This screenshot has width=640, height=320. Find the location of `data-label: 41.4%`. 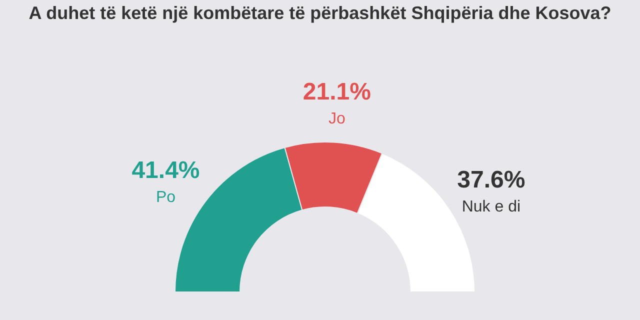

data-label: 41.4% is located at coordinates (166, 170).